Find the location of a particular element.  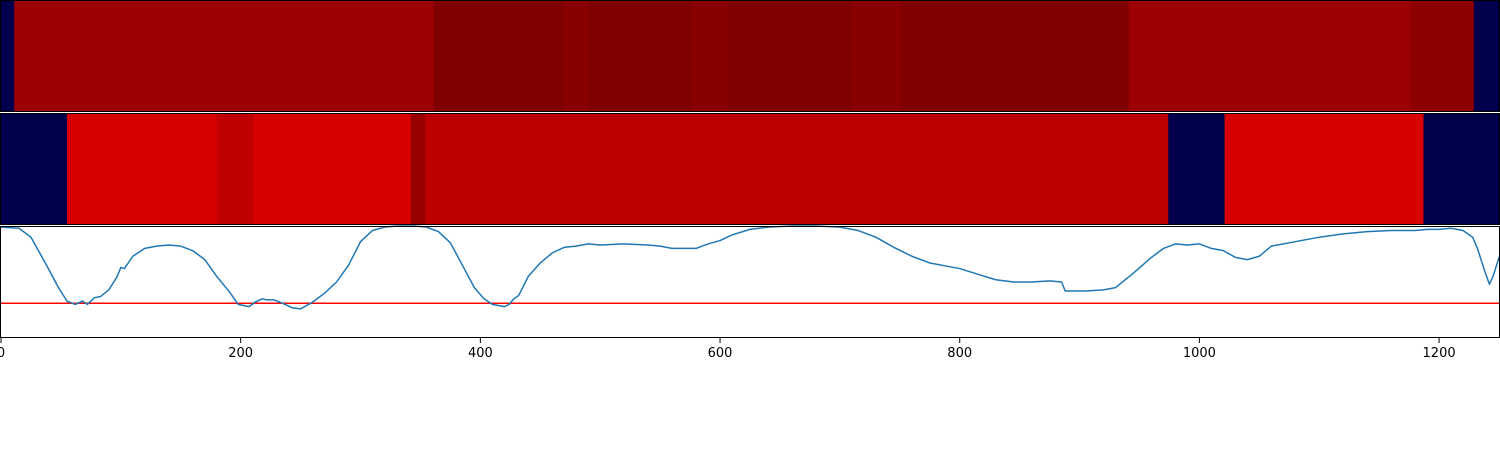

x-tick-label: 800 is located at coordinates (959, 353).